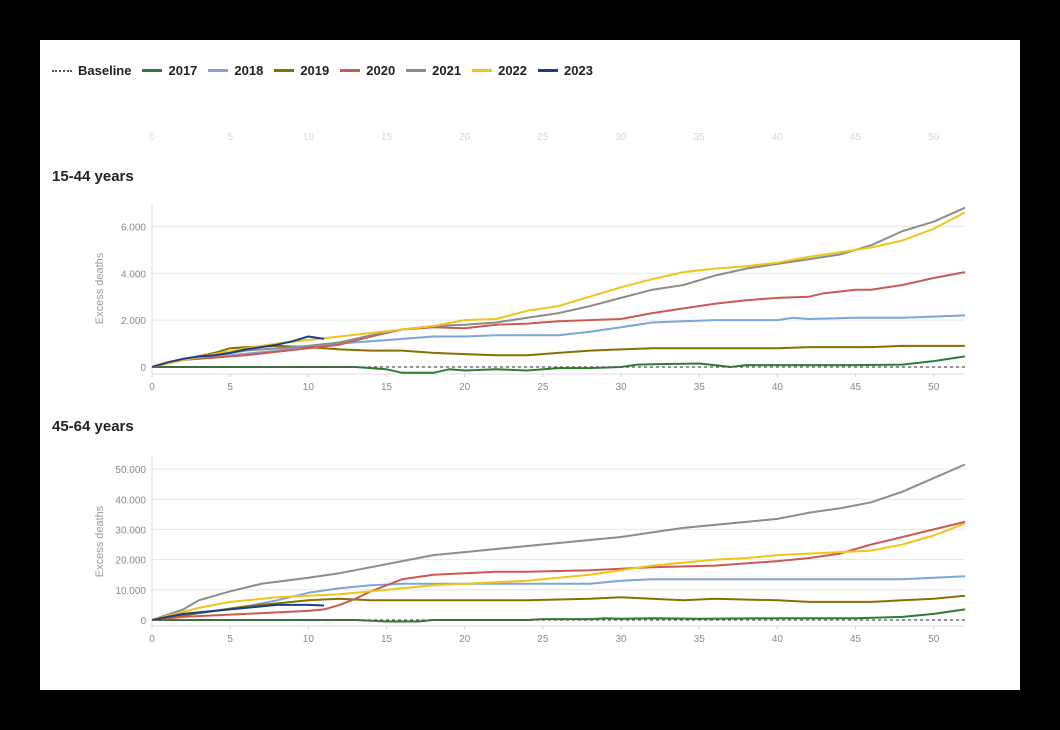 The height and width of the screenshot is (730, 1060). Describe the element at coordinates (130, 530) in the screenshot. I see `y-tick-label: 30.000` at that location.